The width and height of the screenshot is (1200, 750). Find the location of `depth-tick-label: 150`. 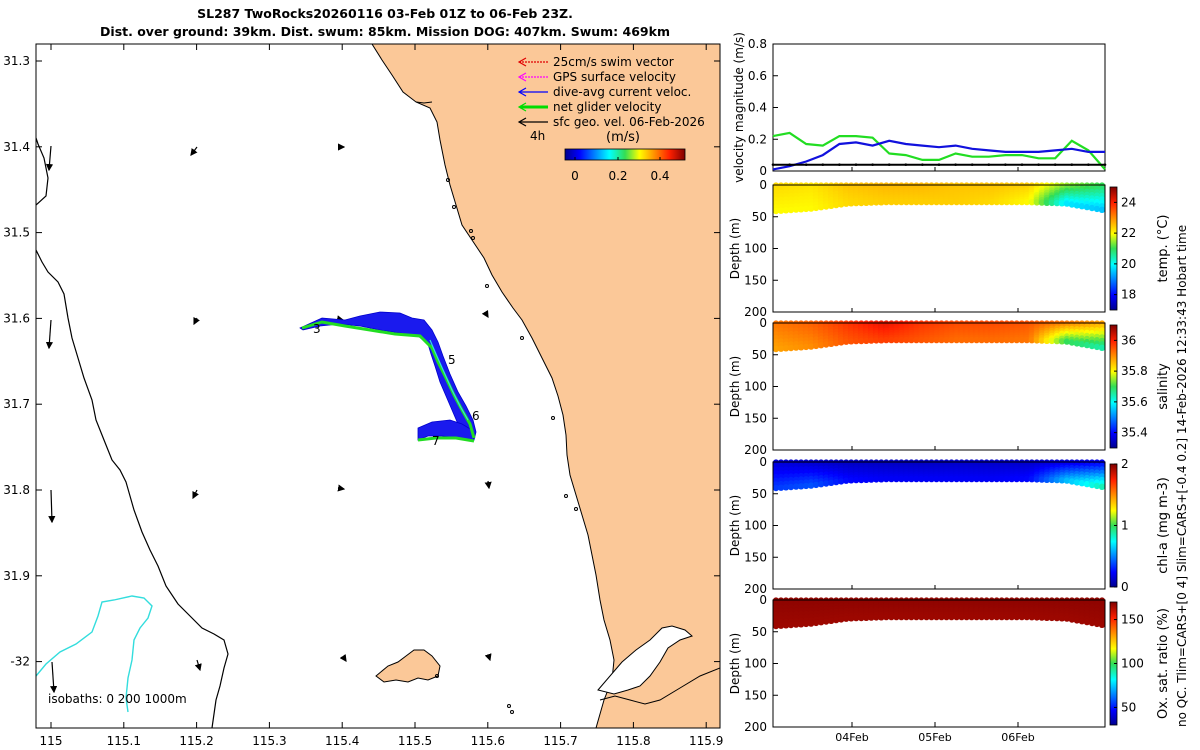

depth-tick-label: 150 is located at coordinates (755, 695).